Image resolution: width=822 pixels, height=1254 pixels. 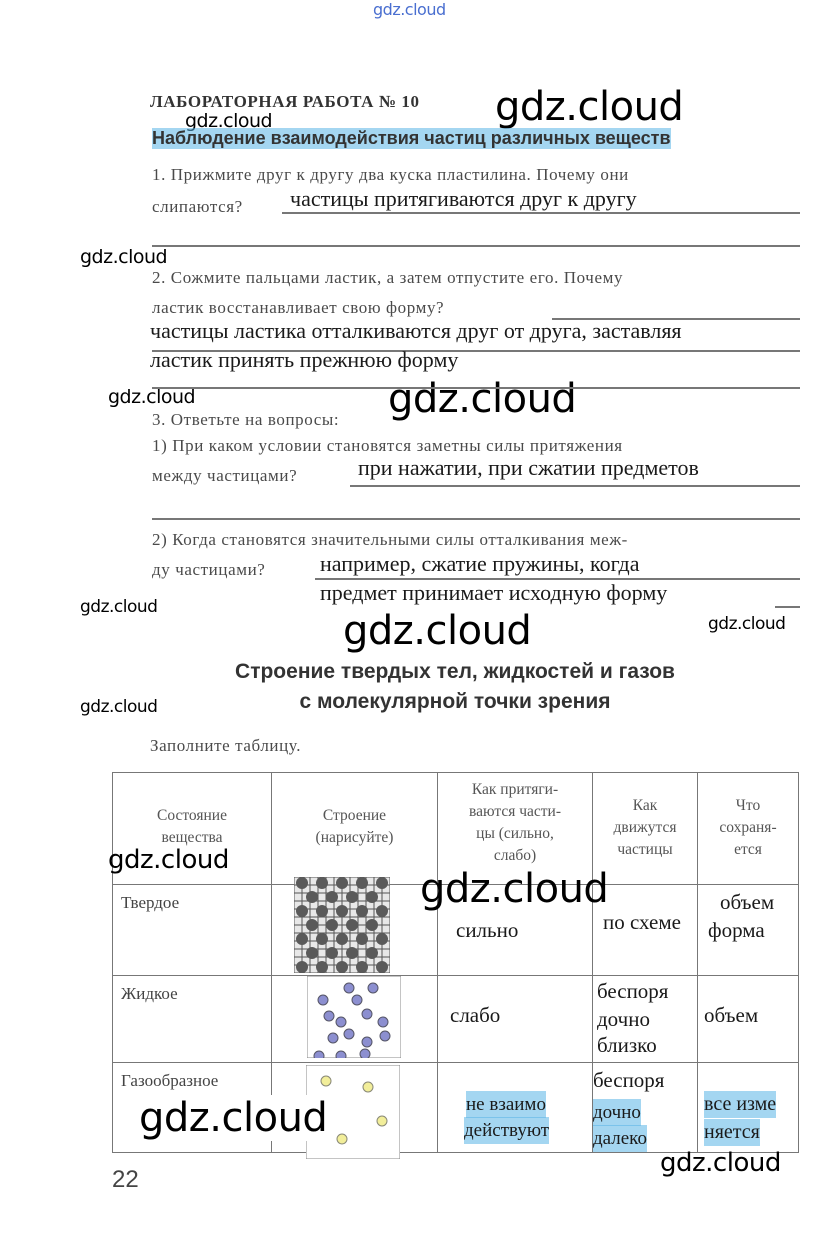 What do you see at coordinates (528, 467) in the screenshot?
I see `answer-3-1: при нажатии, при сжатии предметов` at bounding box center [528, 467].